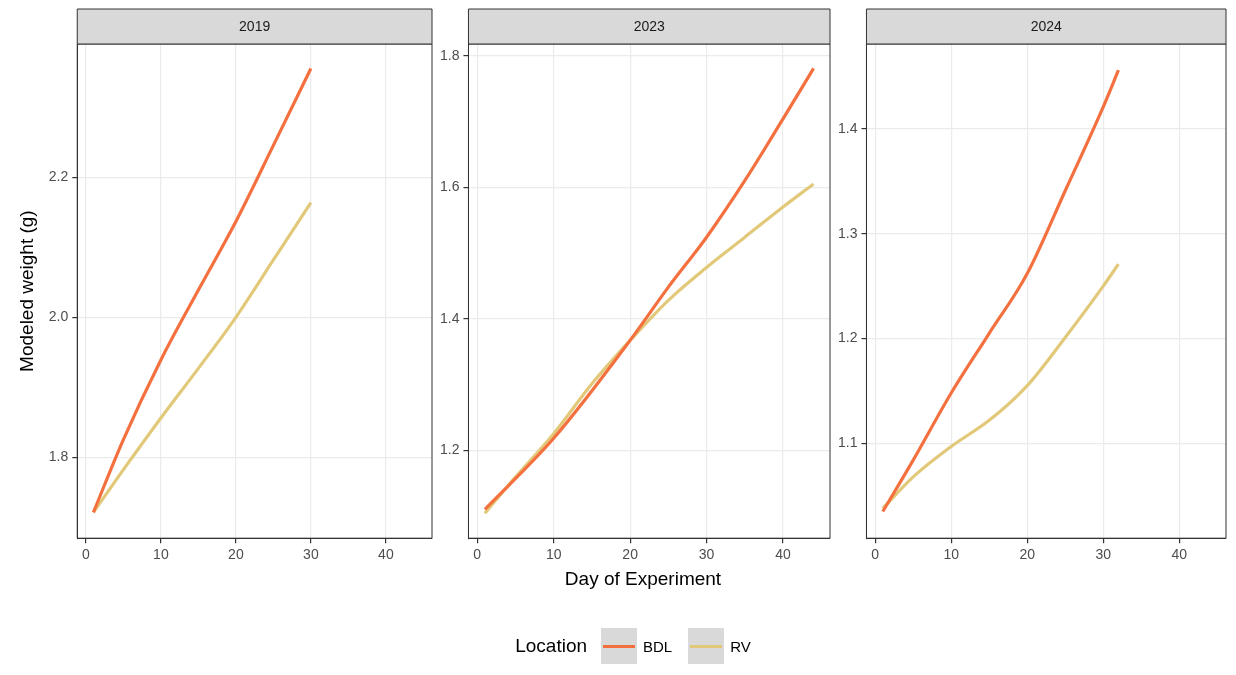 The height and width of the screenshot is (675, 1236). Describe the element at coordinates (449, 186) in the screenshot. I see `y-tick-label: 1.6` at that location.